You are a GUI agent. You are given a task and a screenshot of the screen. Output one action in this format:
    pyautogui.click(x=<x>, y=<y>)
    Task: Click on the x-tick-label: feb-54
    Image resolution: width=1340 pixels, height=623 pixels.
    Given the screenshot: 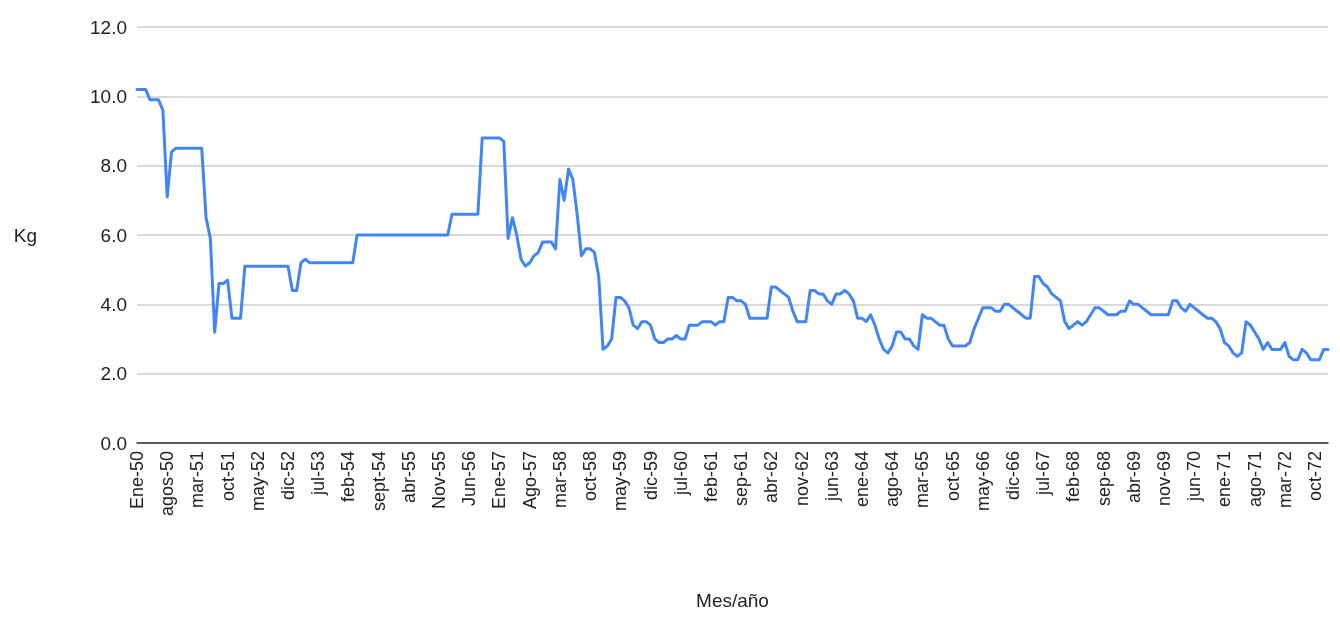 What is the action you would take?
    pyautogui.click(x=348, y=477)
    